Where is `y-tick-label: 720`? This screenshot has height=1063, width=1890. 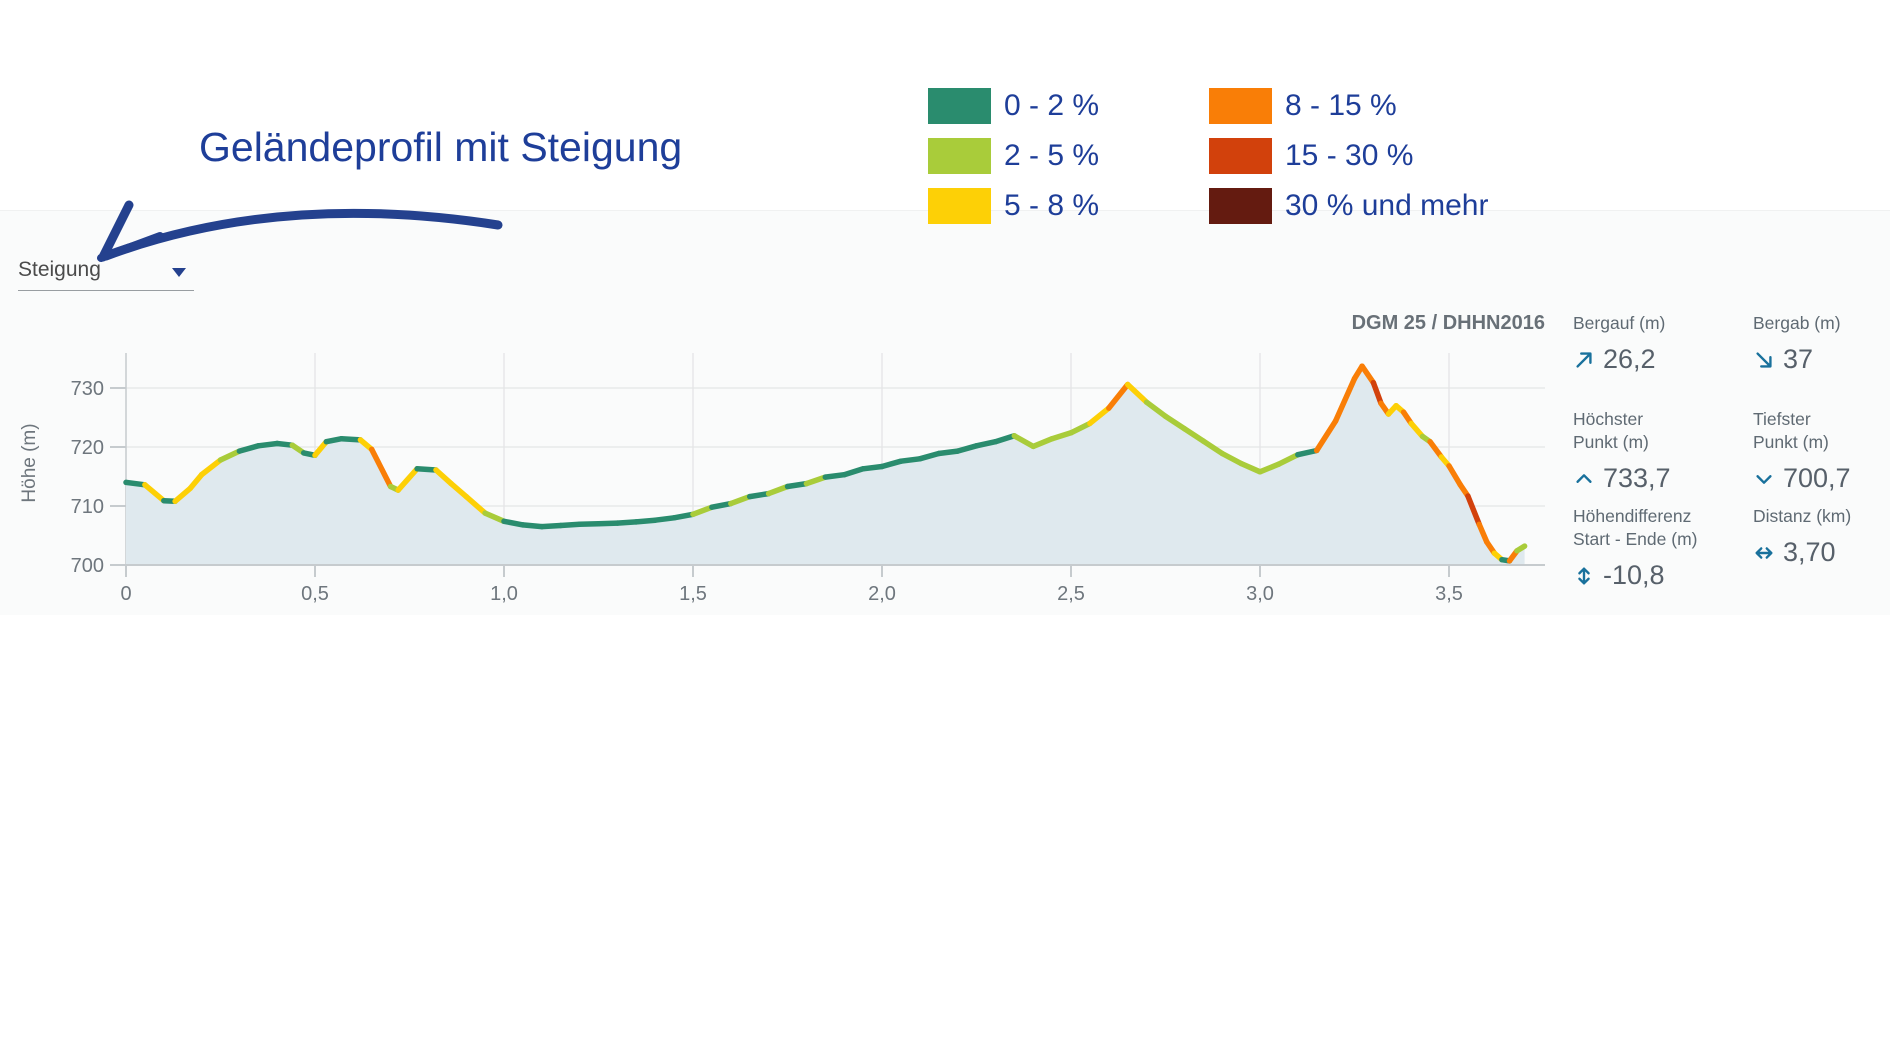 y-tick-label: 720 is located at coordinates (87, 448).